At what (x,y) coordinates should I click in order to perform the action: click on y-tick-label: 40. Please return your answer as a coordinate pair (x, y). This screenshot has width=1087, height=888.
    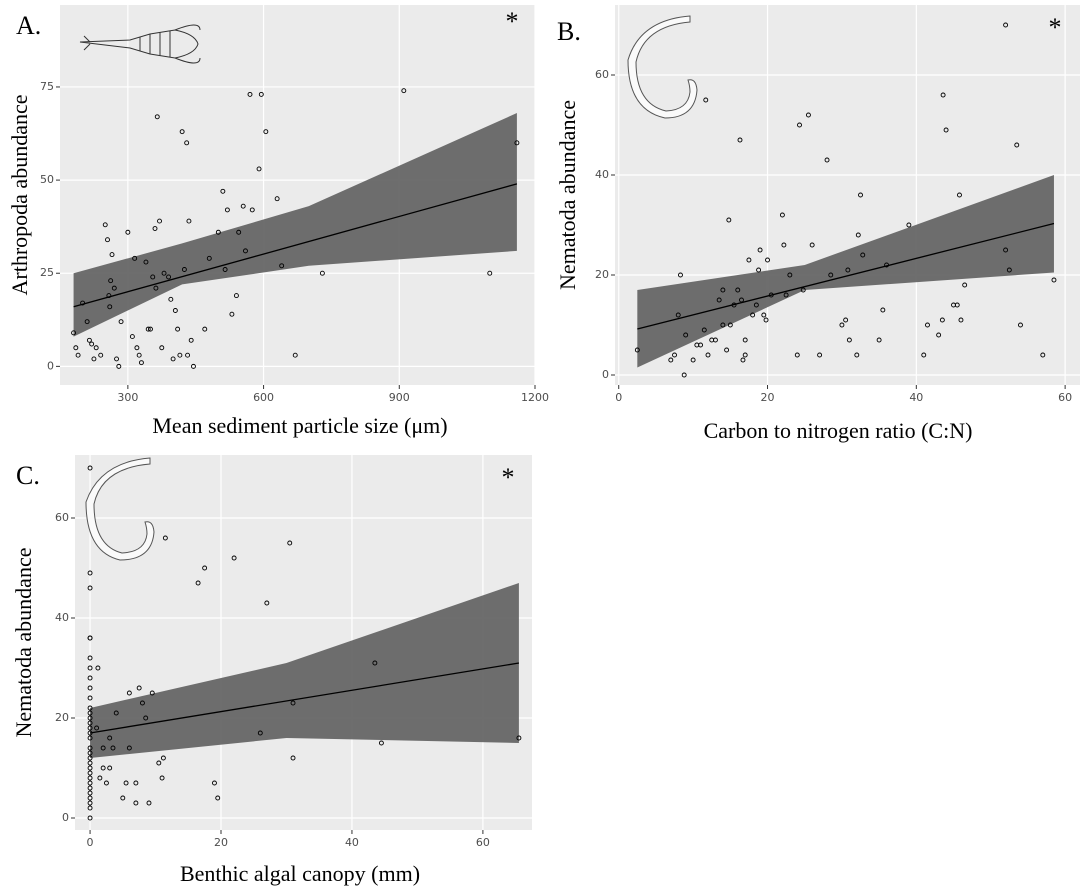
    Looking at the image, I should click on (62, 617).